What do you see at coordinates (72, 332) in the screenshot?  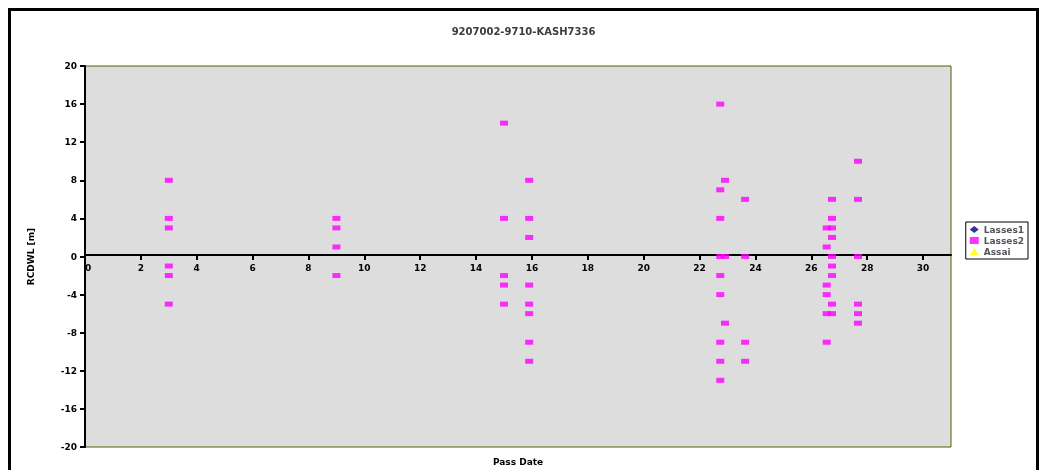 I see `y-tick-label: -8` at bounding box center [72, 332].